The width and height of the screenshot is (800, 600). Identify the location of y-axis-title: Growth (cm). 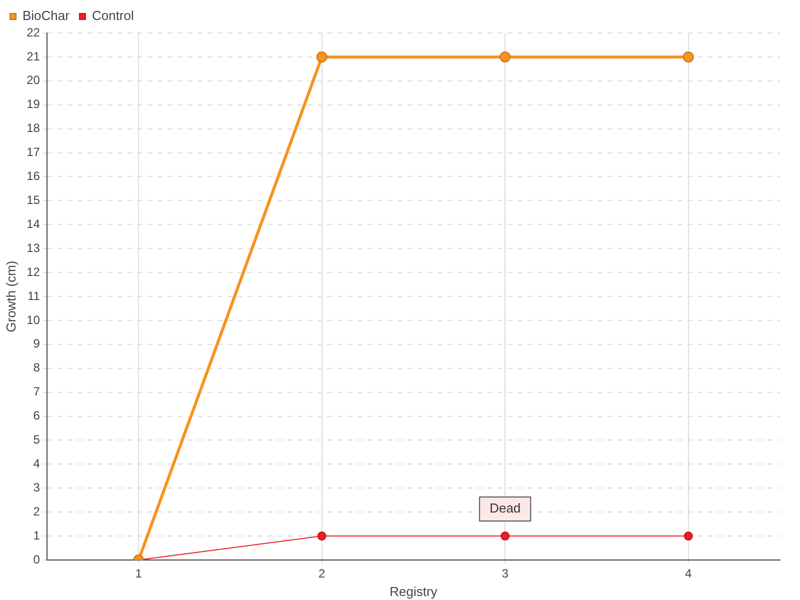
(10, 296).